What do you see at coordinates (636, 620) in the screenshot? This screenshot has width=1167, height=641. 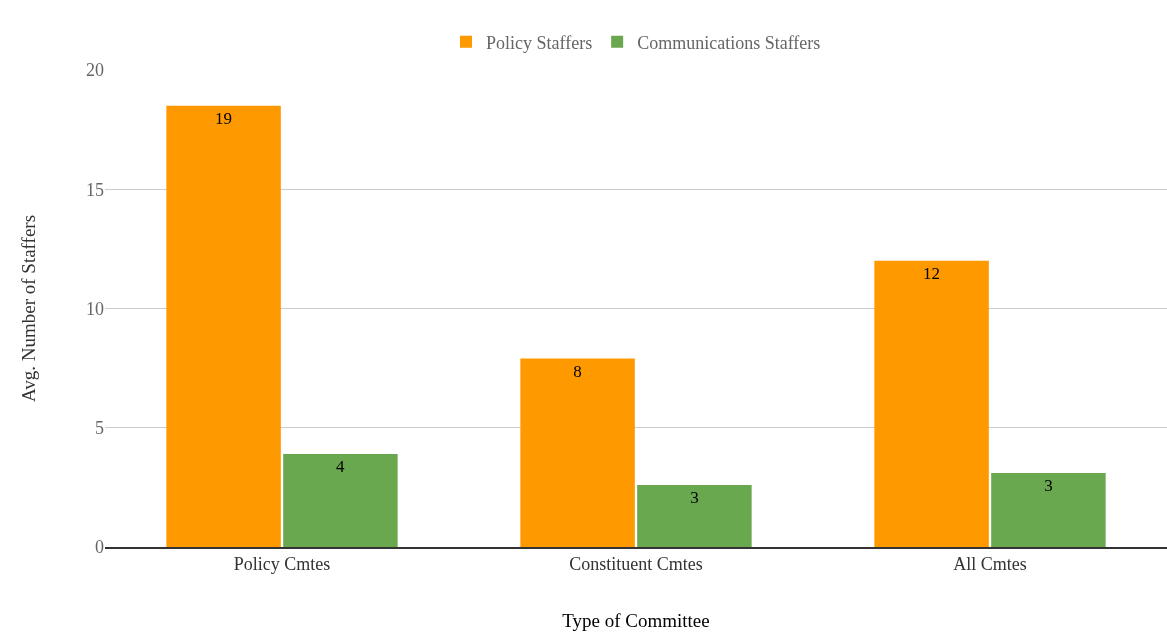 I see `x-axis-title: Type of Committee` at bounding box center [636, 620].